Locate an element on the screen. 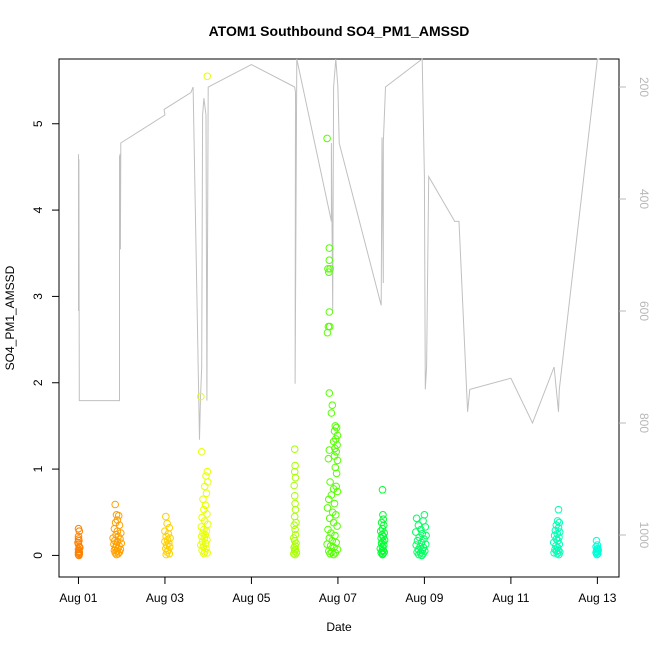 Image resolution: width=650 pixels, height=650 pixels. x-tick-label: Aug 09 is located at coordinates (424, 598).